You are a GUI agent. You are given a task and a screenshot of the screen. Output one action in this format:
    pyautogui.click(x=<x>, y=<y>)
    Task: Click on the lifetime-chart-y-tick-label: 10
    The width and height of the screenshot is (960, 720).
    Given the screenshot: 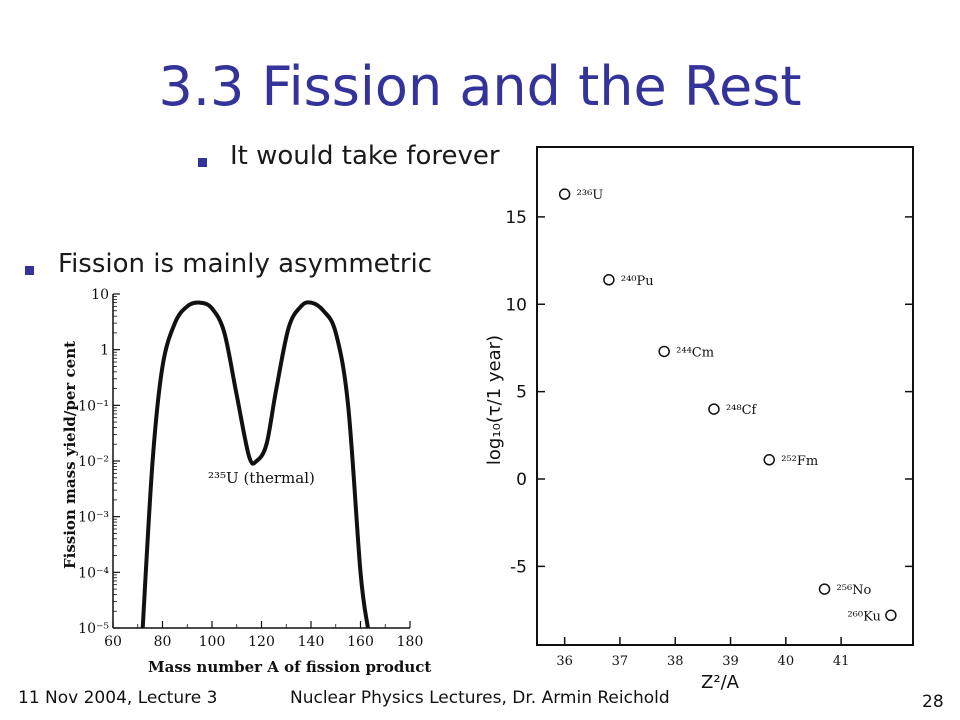 What is the action you would take?
    pyautogui.click(x=516, y=305)
    